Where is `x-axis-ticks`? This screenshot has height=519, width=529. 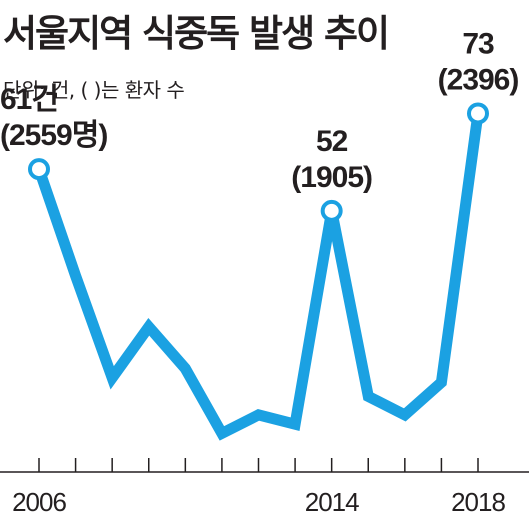 x-axis-ticks is located at coordinates (258, 465).